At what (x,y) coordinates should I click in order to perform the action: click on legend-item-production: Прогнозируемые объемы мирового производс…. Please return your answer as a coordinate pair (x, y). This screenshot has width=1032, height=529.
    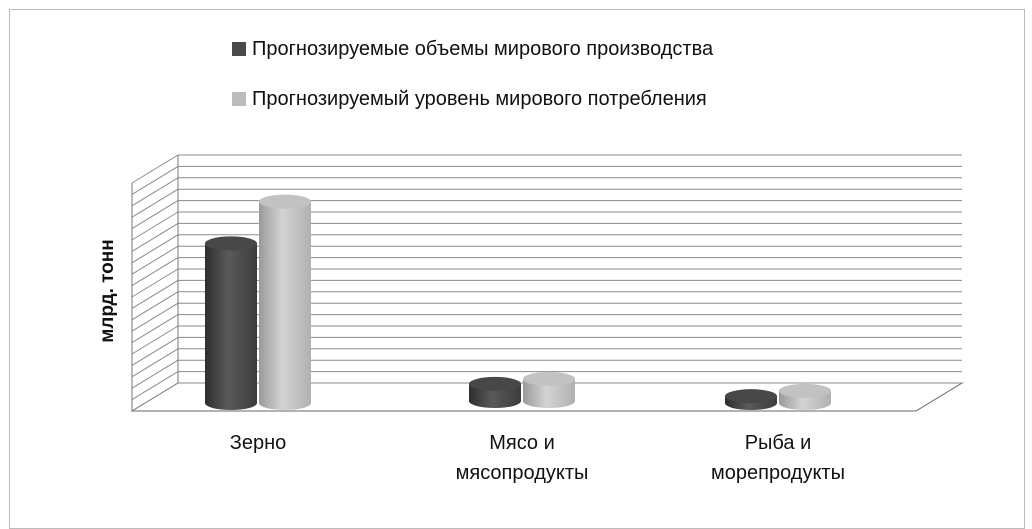
    Looking at the image, I should click on (472, 49).